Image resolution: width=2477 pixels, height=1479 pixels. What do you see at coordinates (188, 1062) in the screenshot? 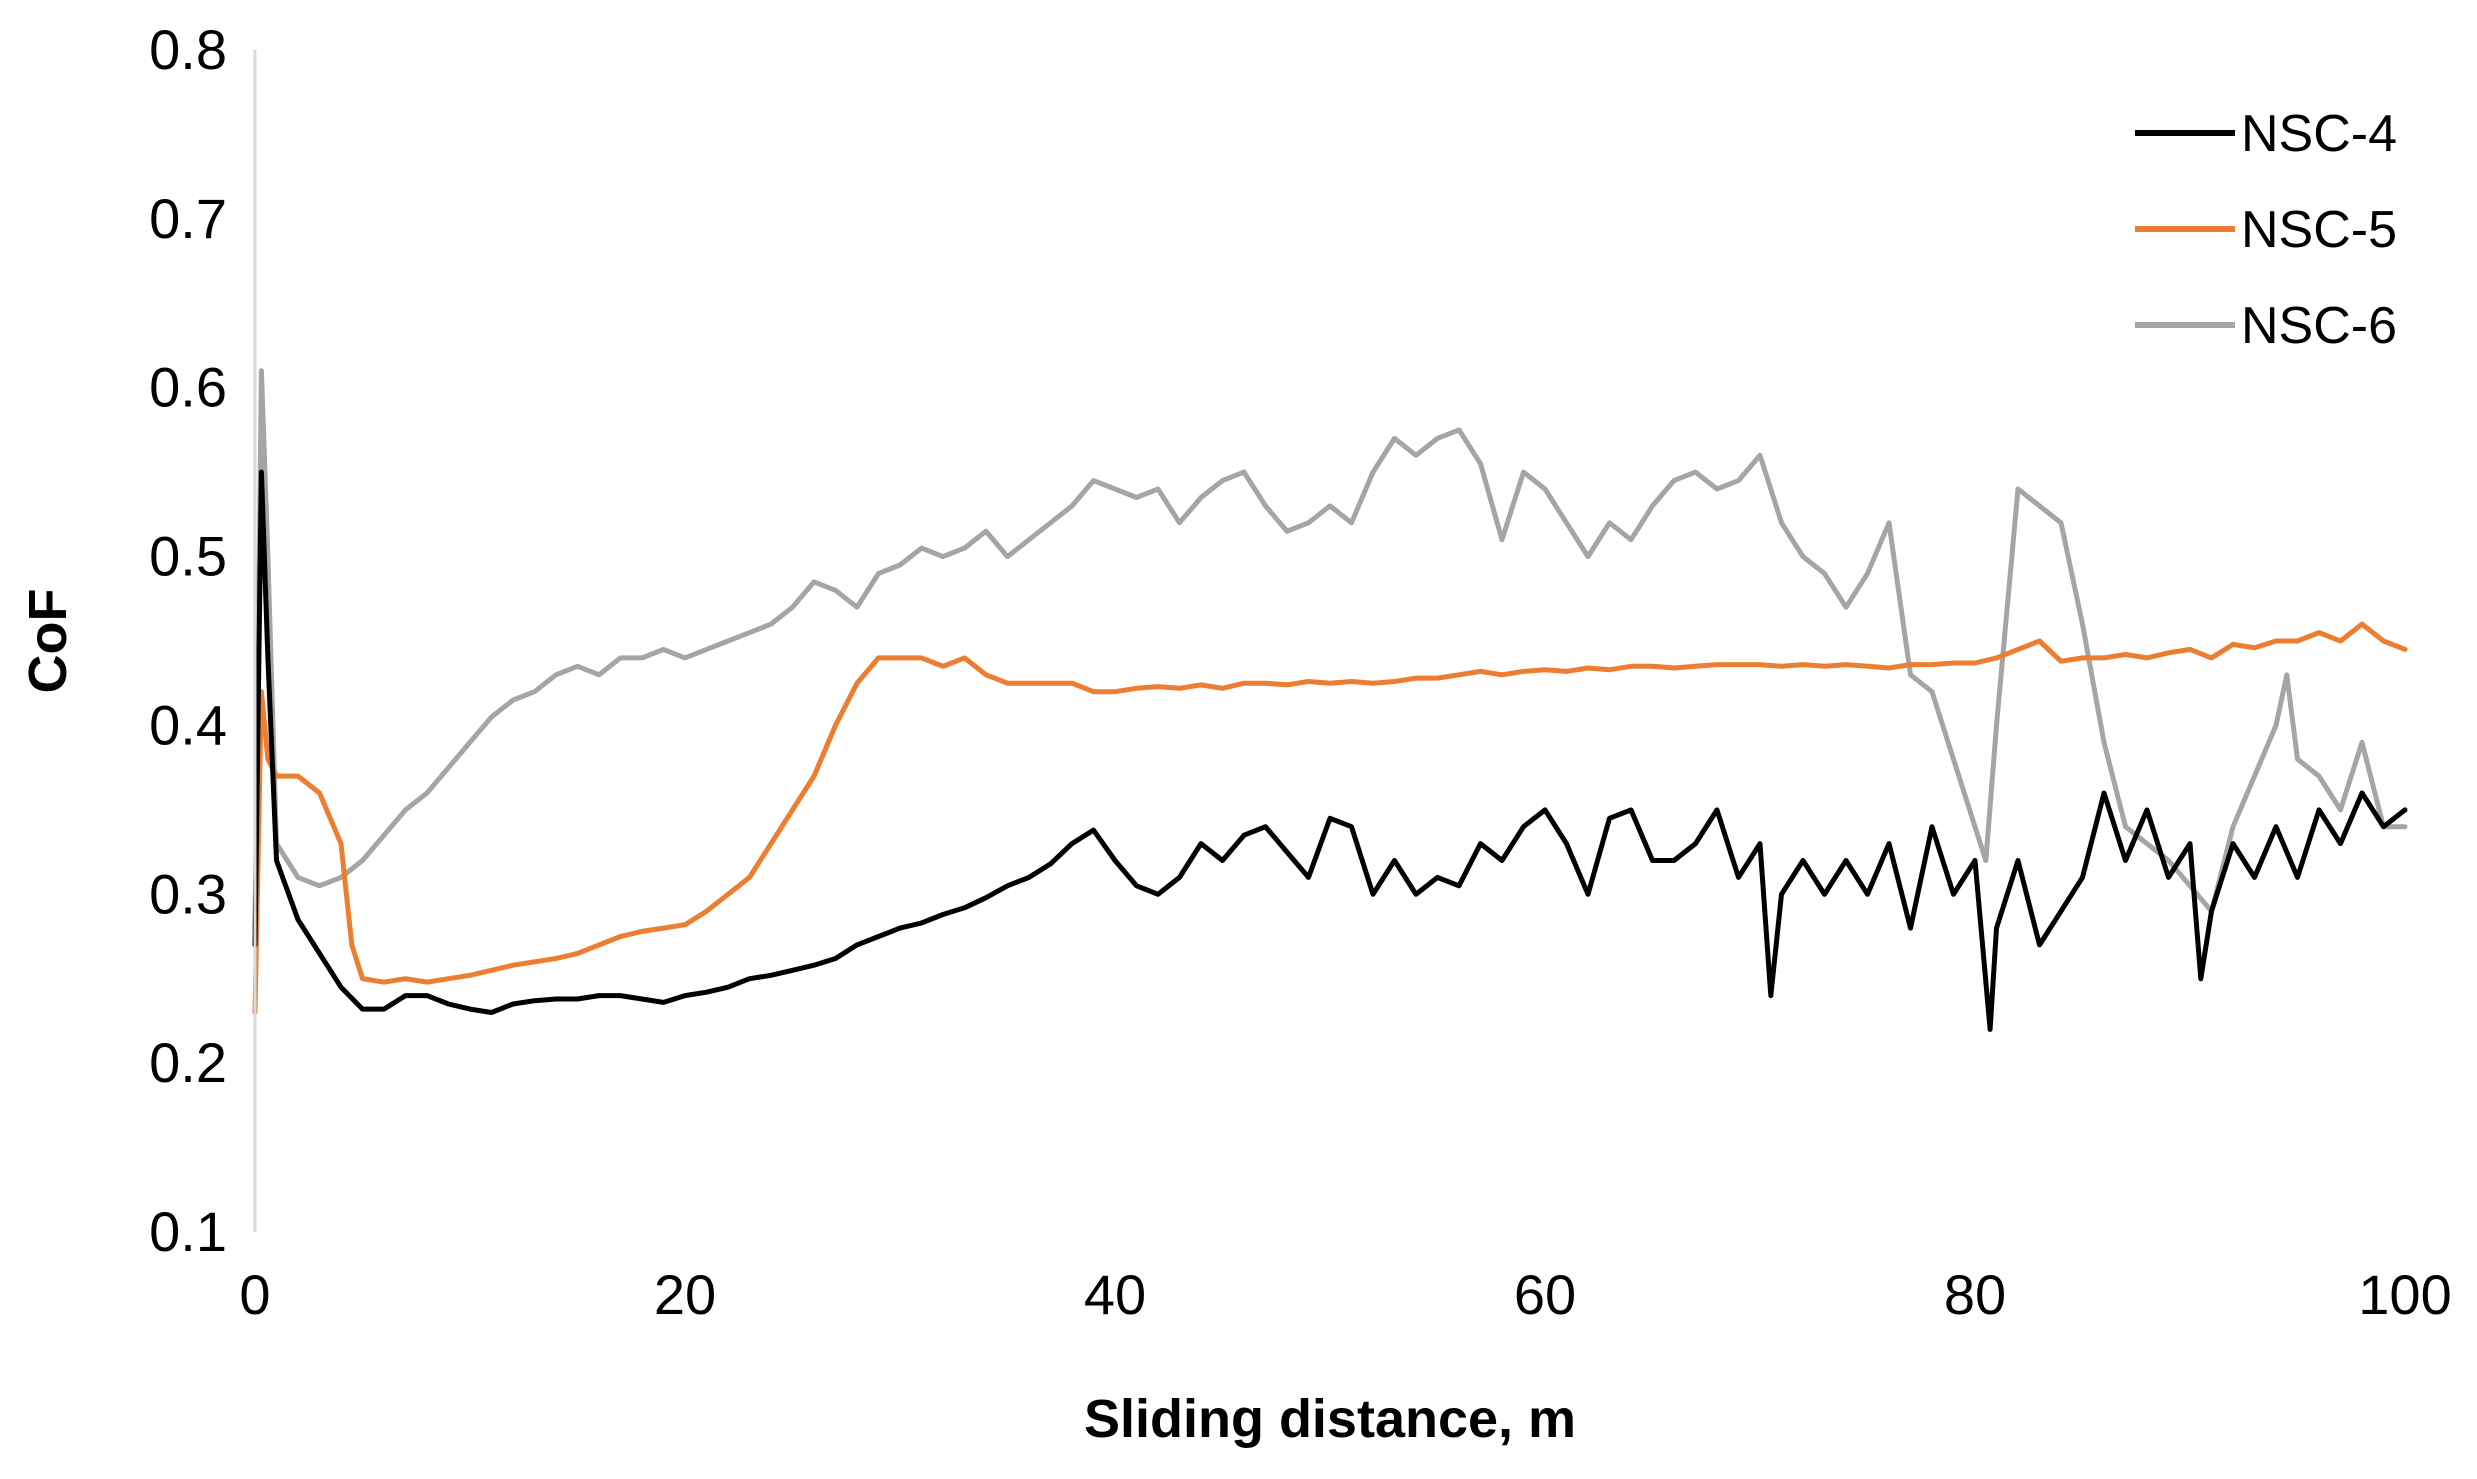
I see `y-tick-label: 0.2` at bounding box center [188, 1062].